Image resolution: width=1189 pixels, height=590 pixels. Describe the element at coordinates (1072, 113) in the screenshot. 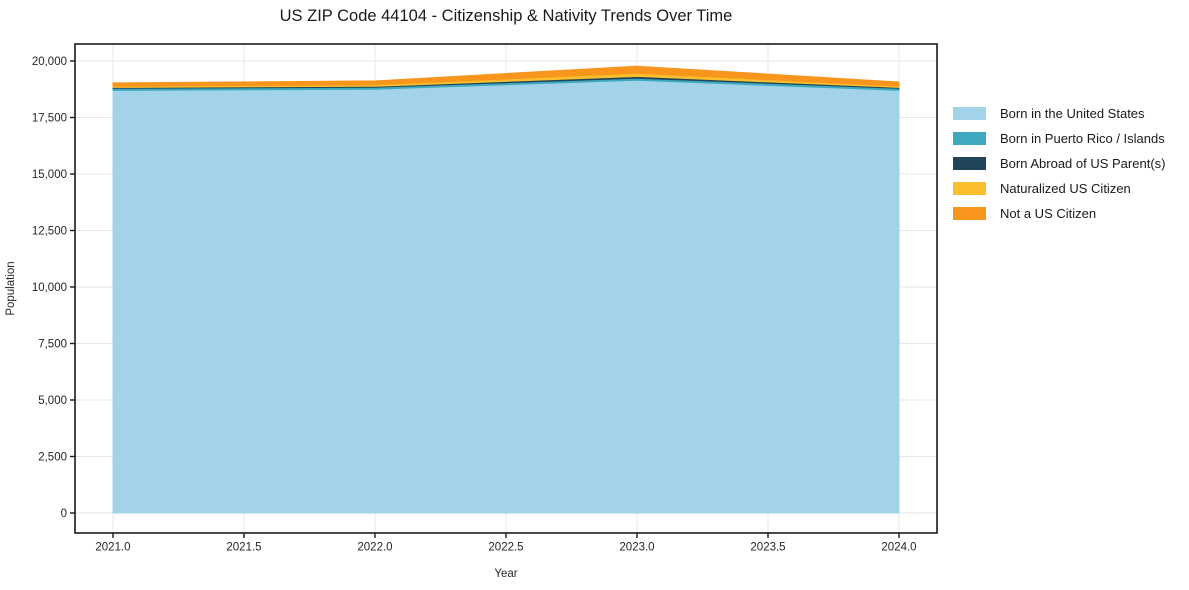

I see `legend-label: Born in the United States` at that location.